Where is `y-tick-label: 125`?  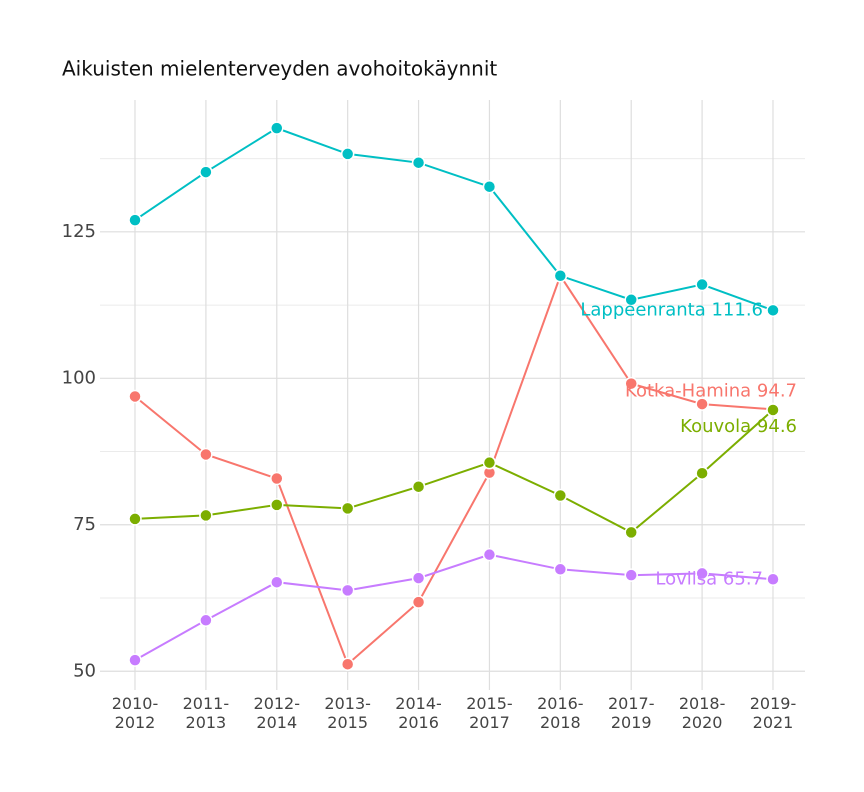 y-tick-label: 125 is located at coordinates (79, 231).